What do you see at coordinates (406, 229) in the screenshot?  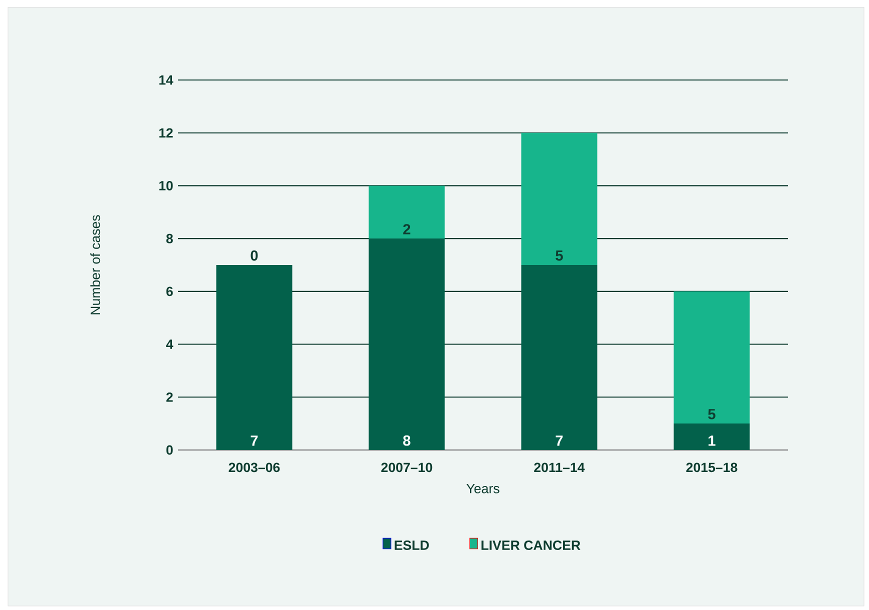 I see `data-label: 2` at bounding box center [406, 229].